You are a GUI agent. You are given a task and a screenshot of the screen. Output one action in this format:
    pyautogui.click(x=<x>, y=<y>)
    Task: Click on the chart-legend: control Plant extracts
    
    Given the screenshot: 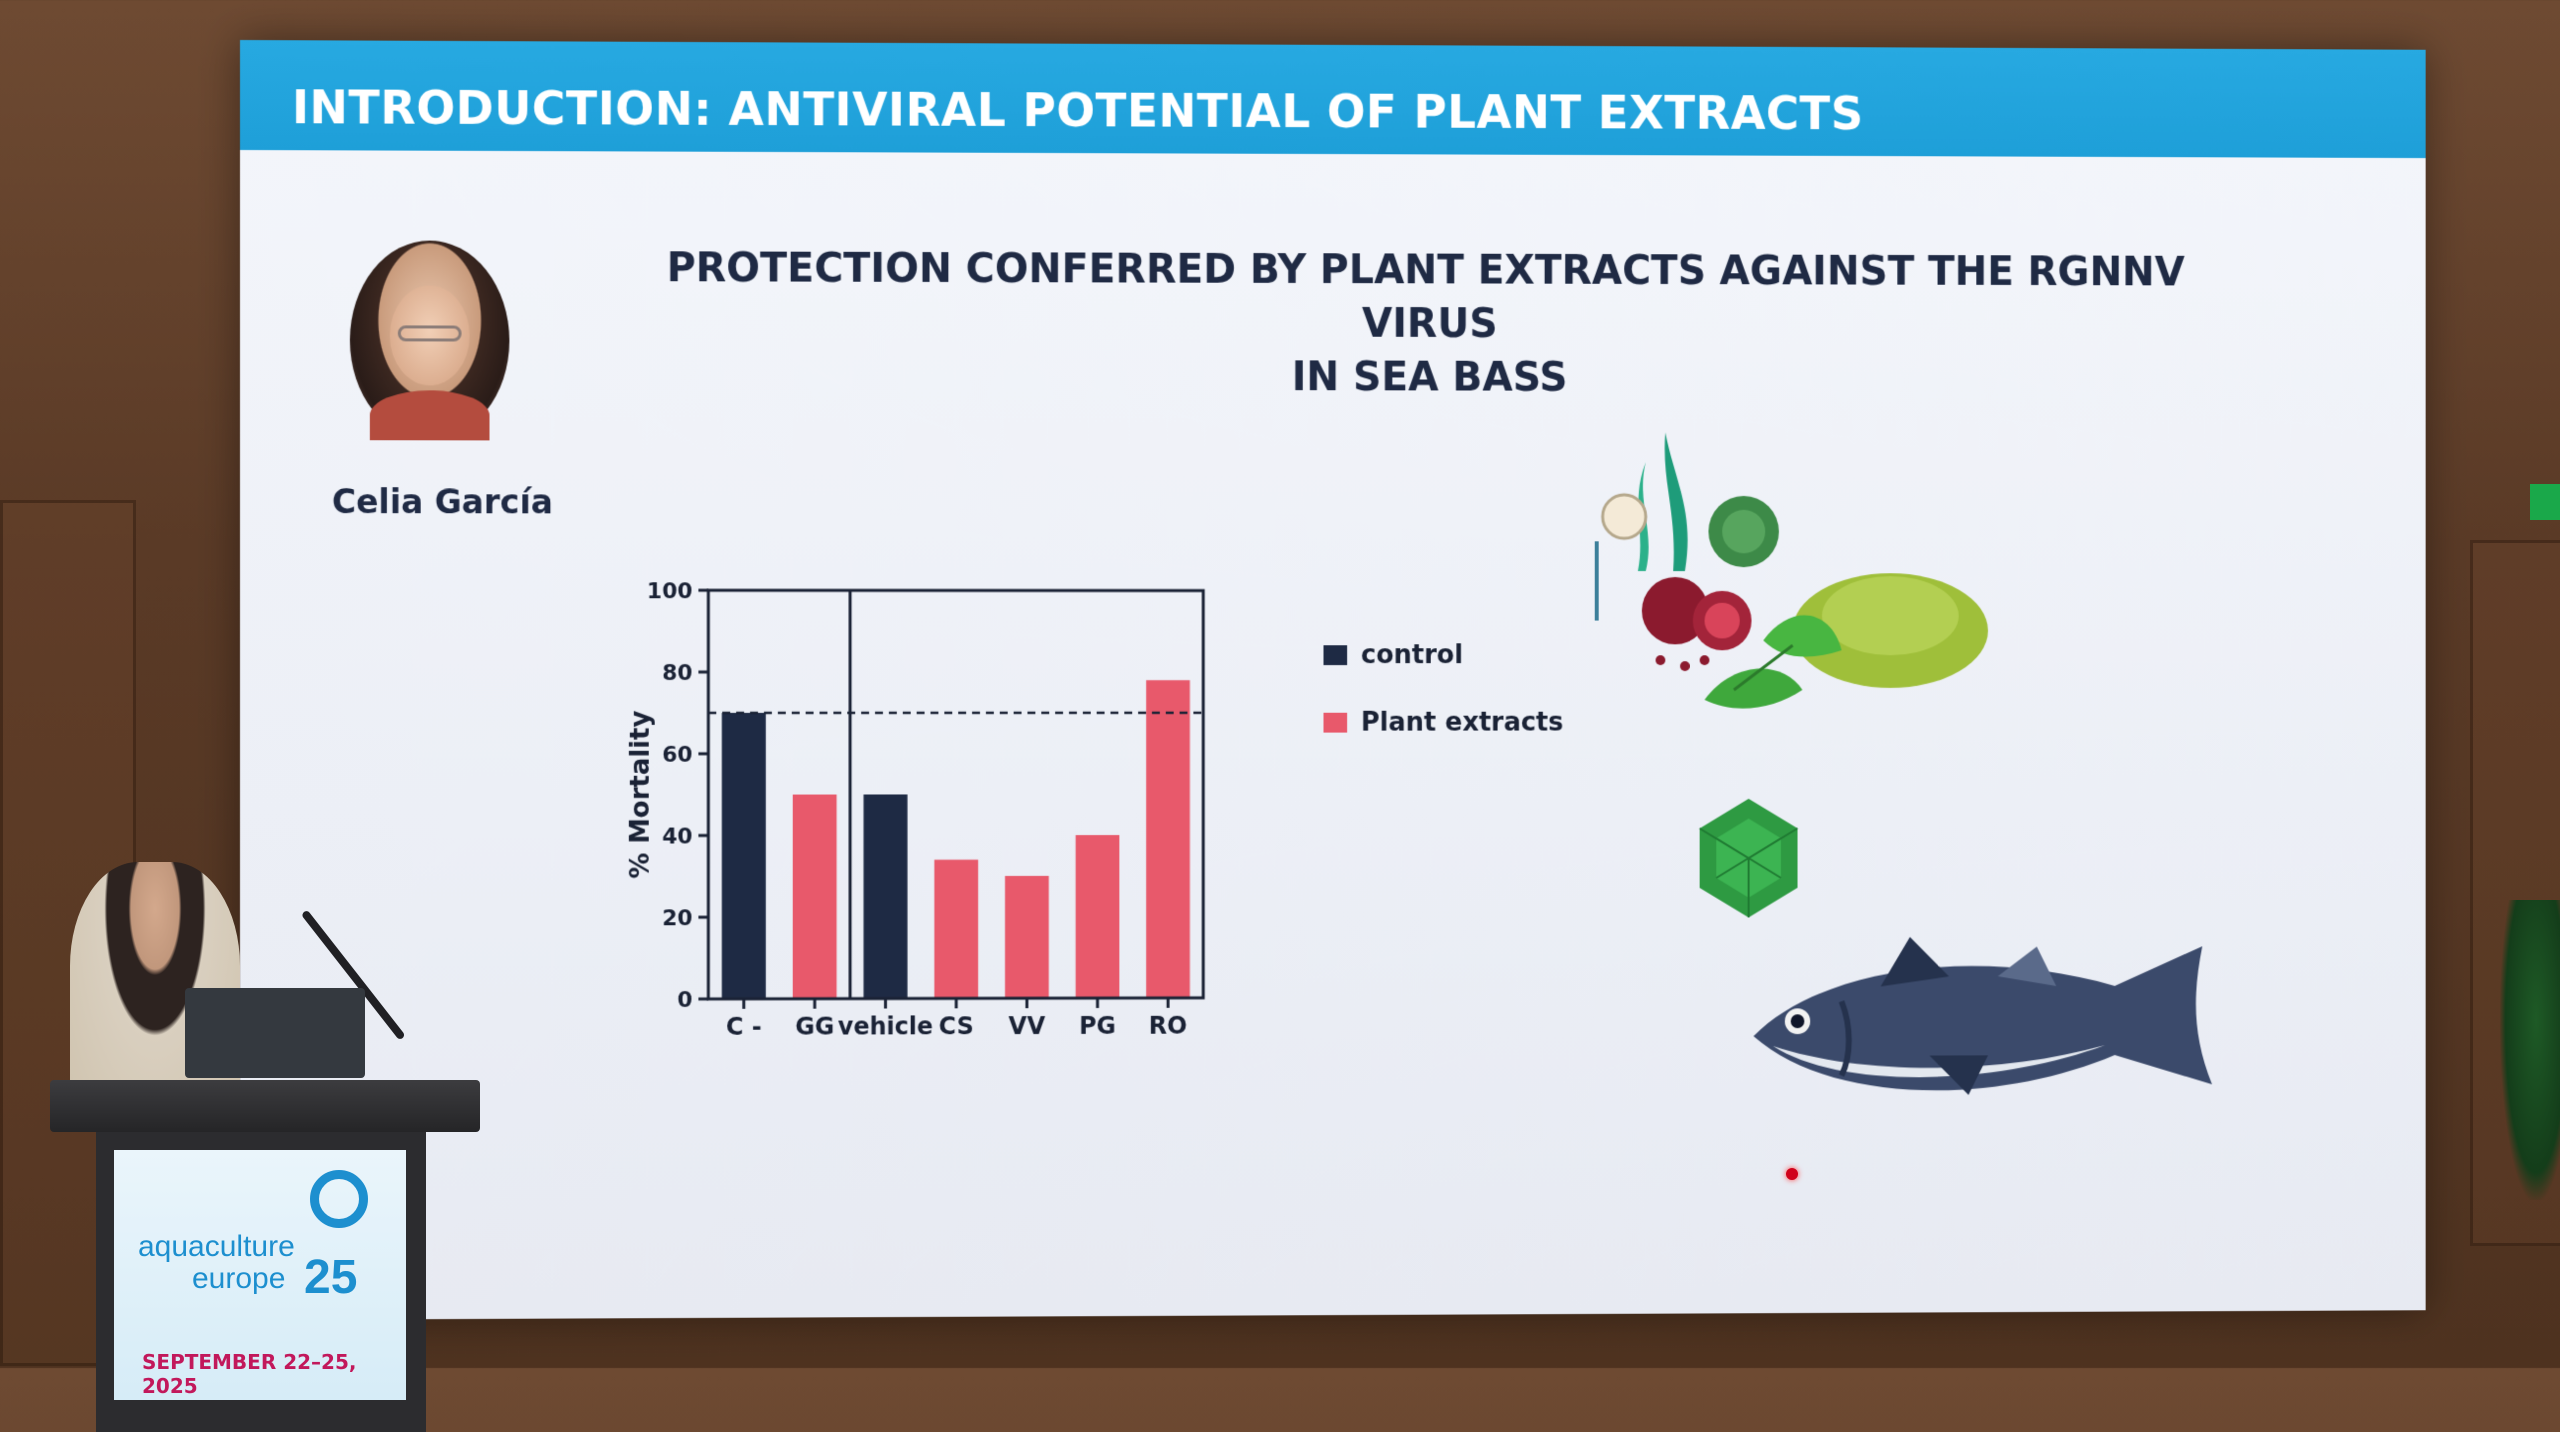 What is the action you would take?
    pyautogui.click(x=1444, y=707)
    